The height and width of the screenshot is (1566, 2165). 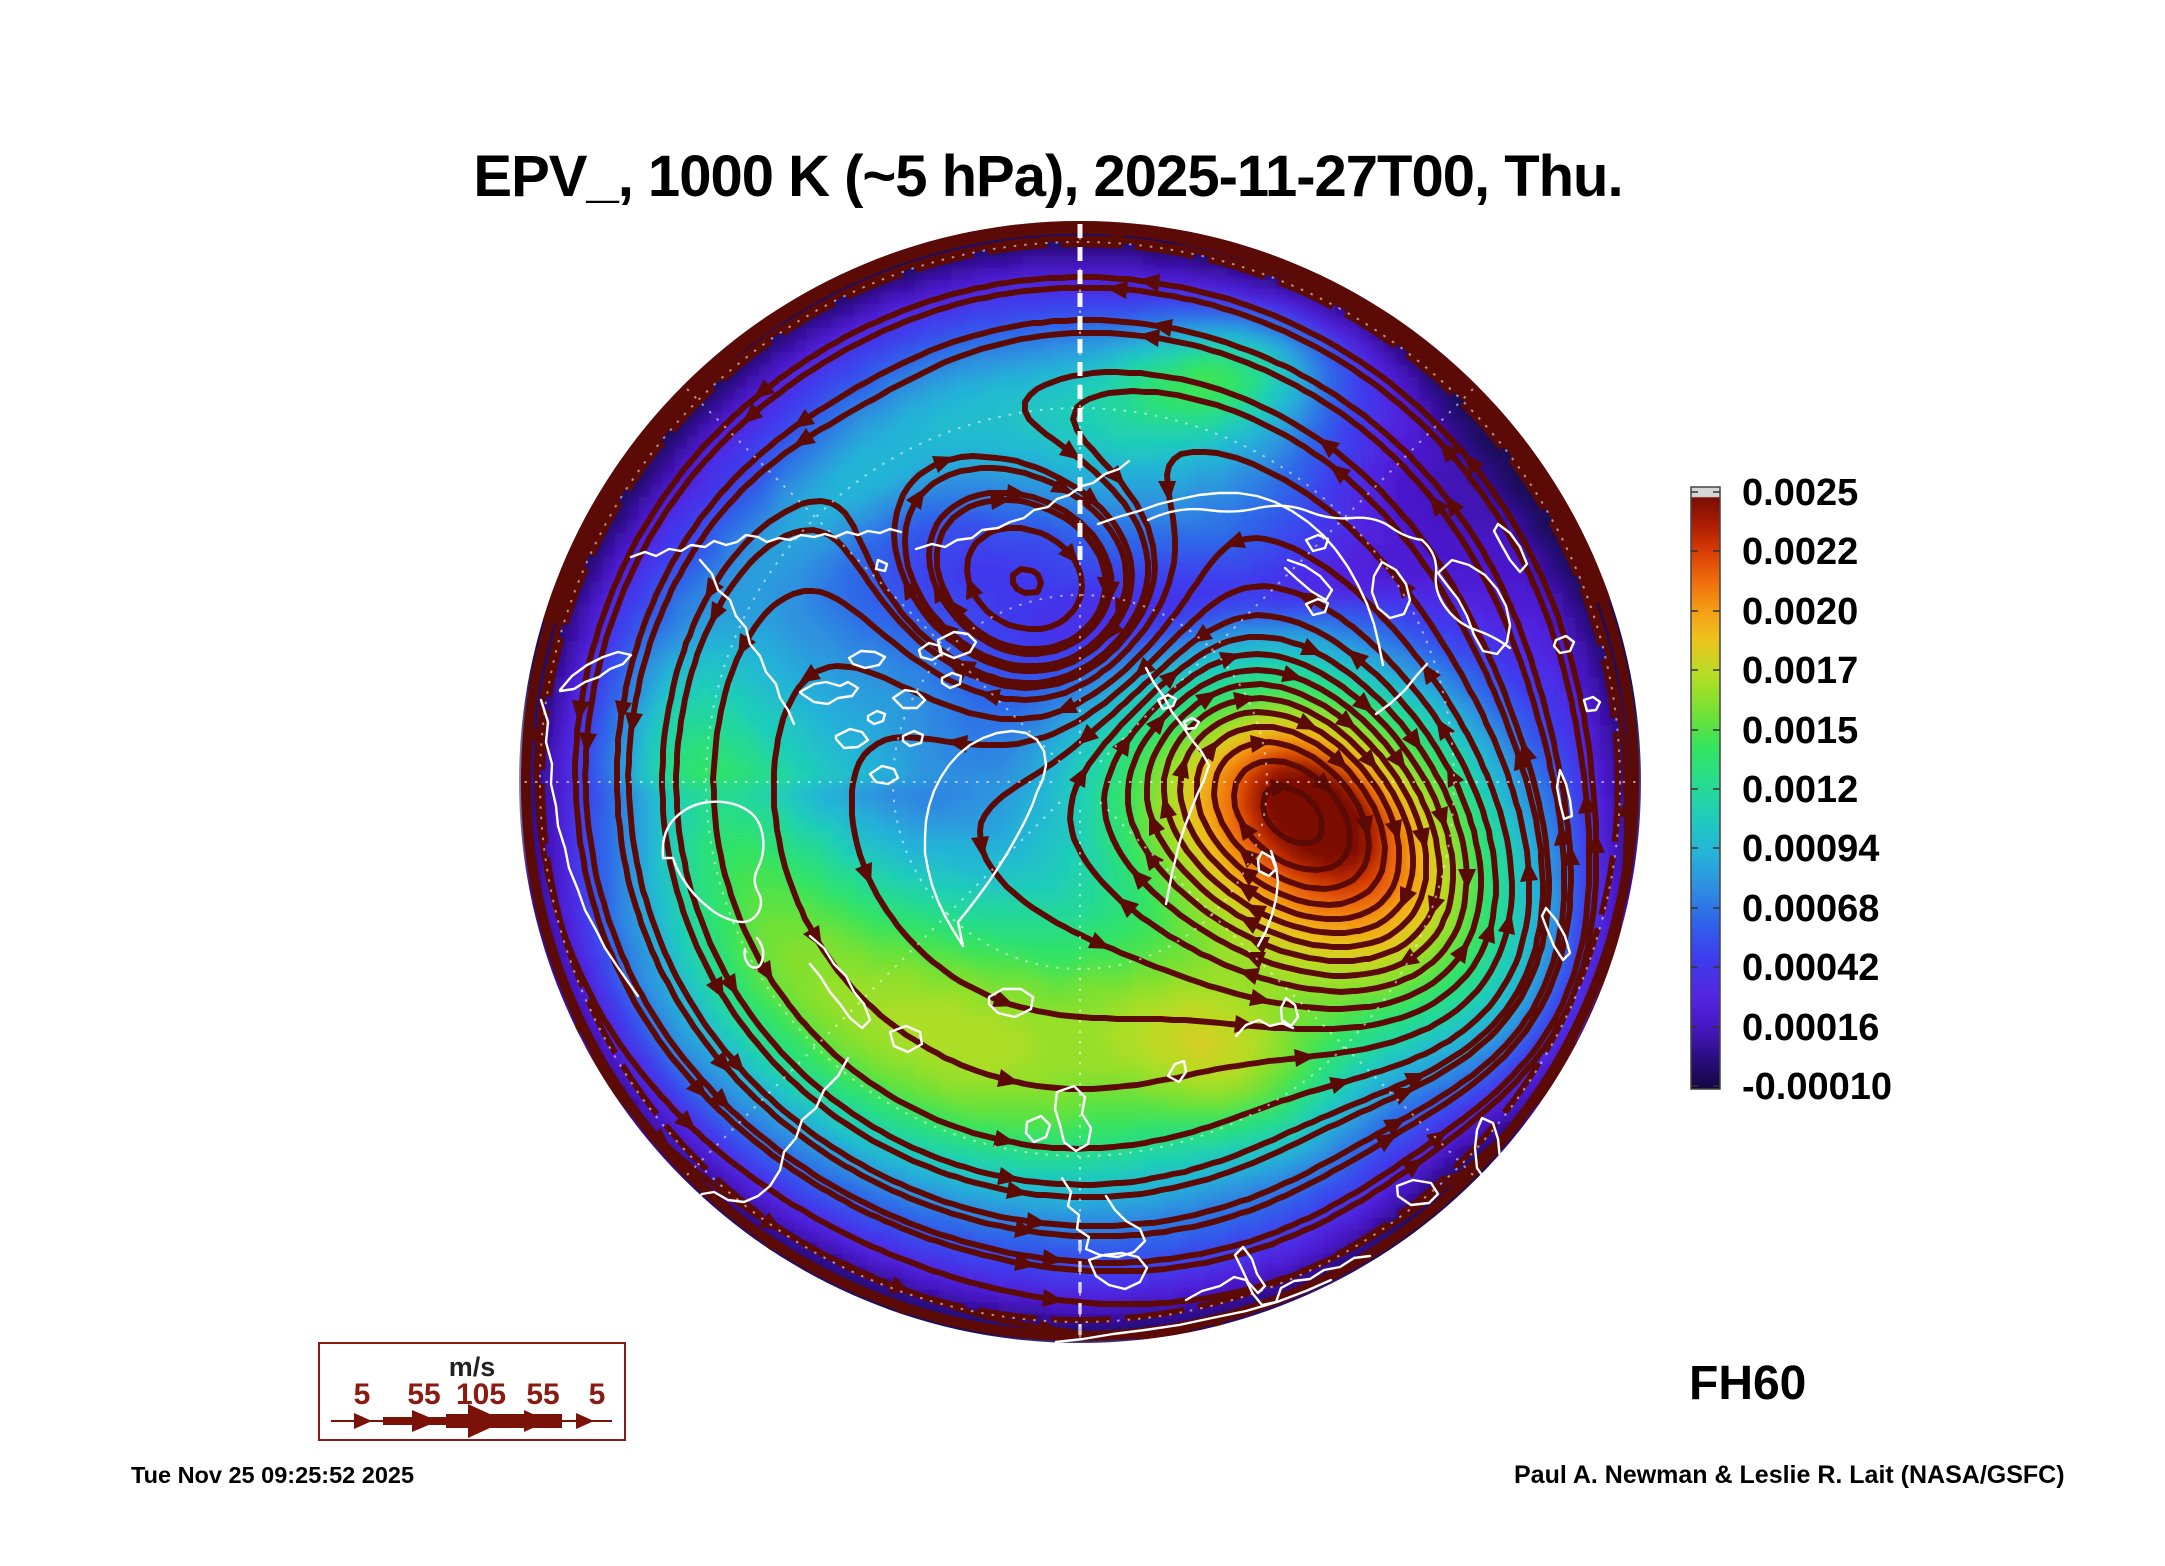 I want to click on svg-text: 0.0020, so click(x=1800, y=612).